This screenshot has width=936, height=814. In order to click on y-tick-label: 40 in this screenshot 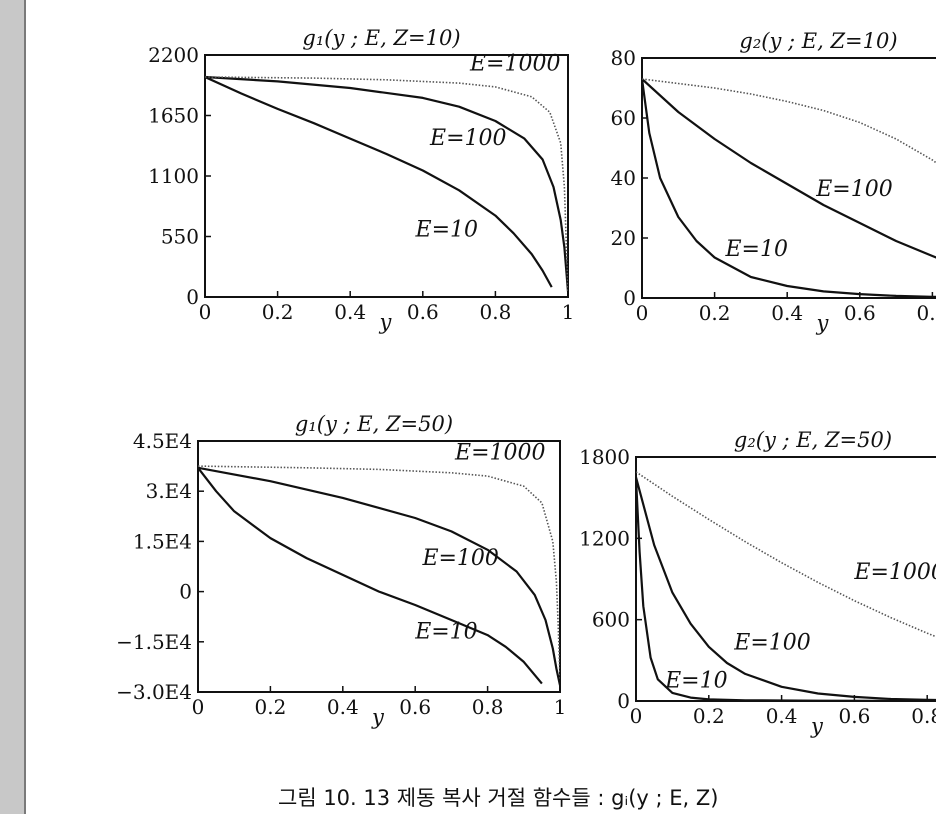, I will do `click(623, 178)`.